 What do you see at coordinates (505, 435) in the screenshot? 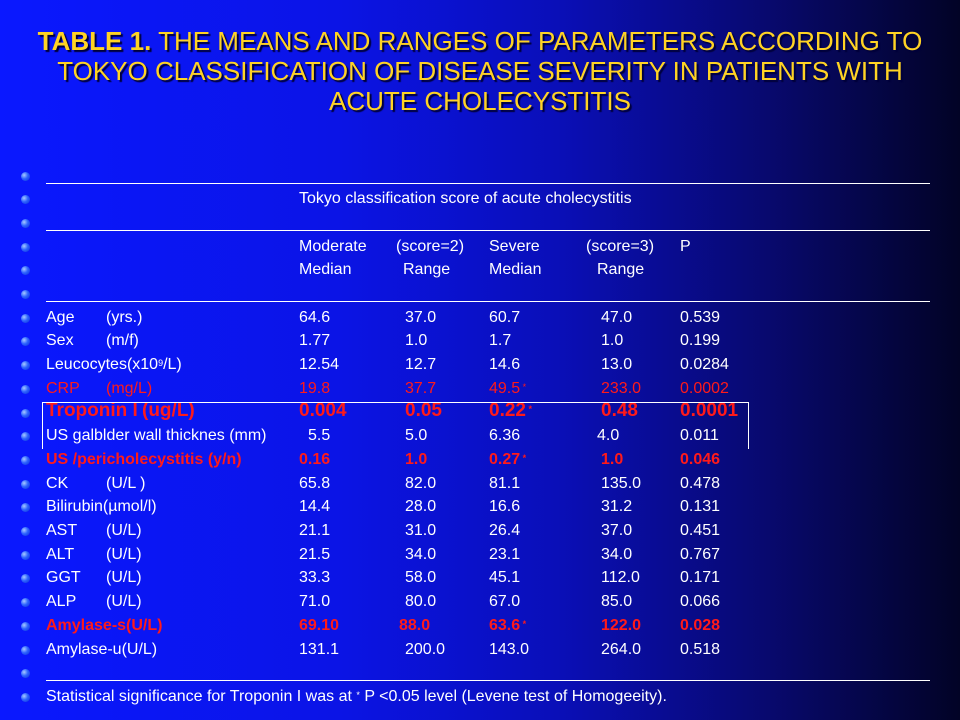
I see `row-severe-median: 6.36` at bounding box center [505, 435].